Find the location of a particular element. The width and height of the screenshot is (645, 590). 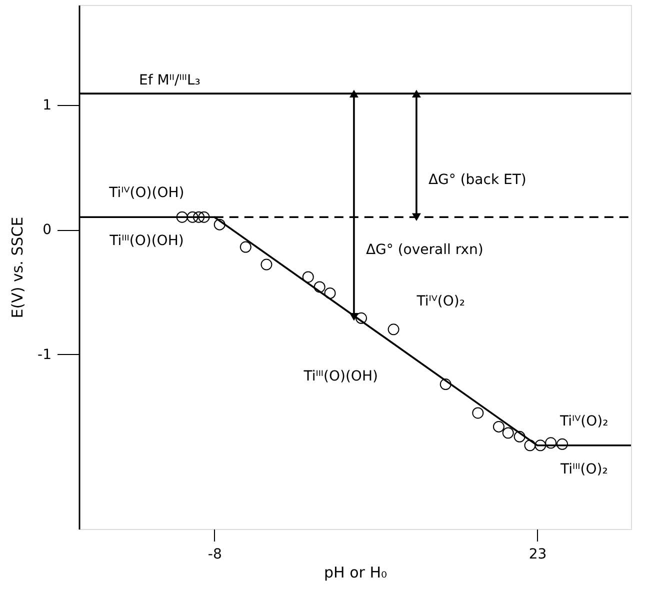

ref-line-label: Ef Mᴵᴵ/ᴵᴵᴵL₃ is located at coordinates (169, 80).